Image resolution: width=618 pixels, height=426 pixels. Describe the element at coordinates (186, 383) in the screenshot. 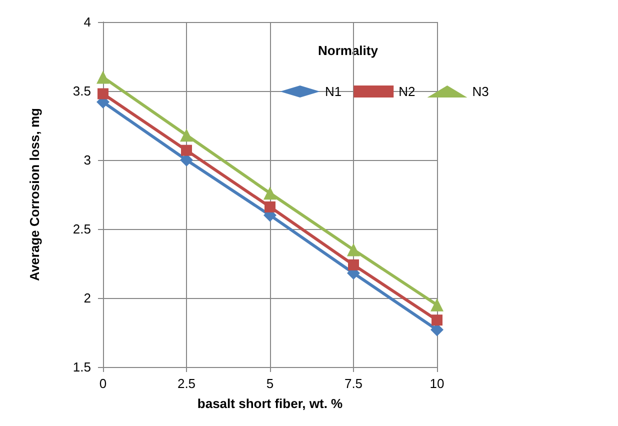

I see `x-tick-label: 2.5` at that location.